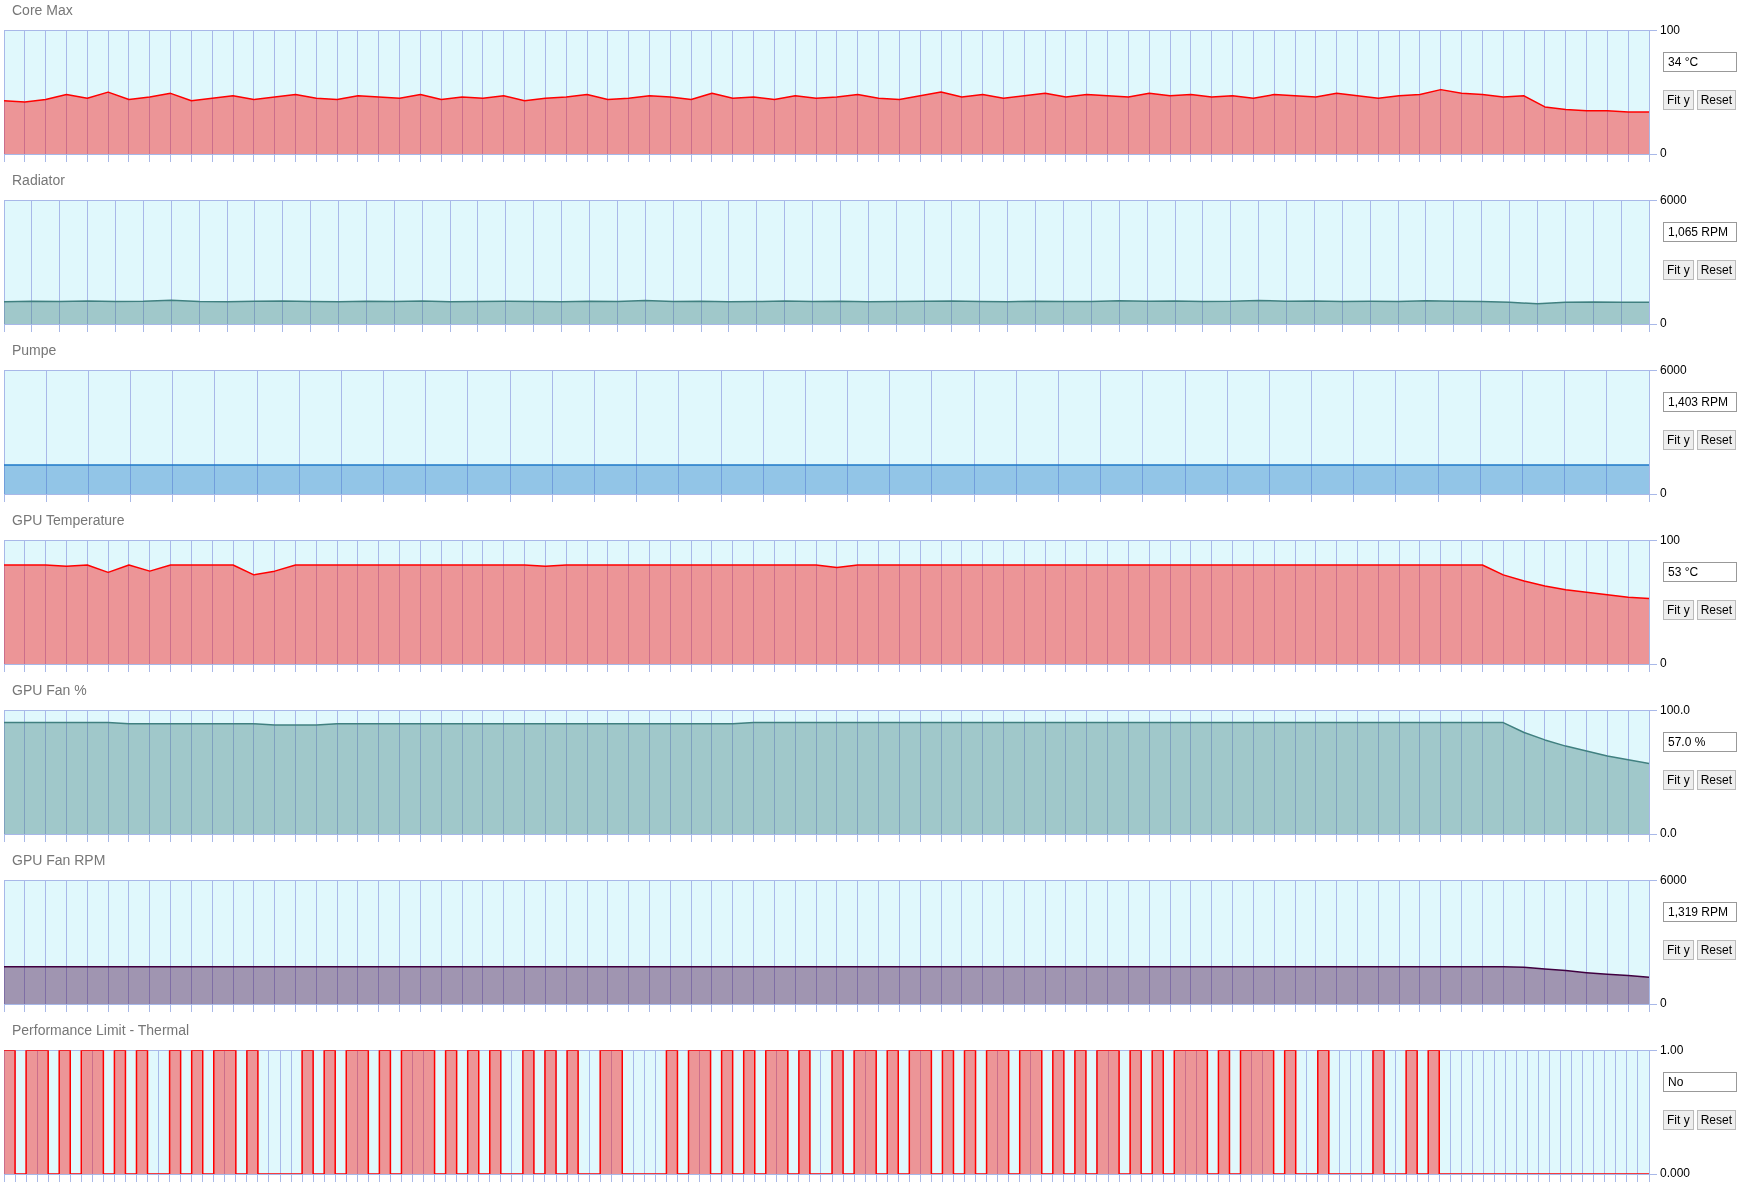  What do you see at coordinates (1672, 1049) in the screenshot?
I see `y-tick-label: 1.00` at bounding box center [1672, 1049].